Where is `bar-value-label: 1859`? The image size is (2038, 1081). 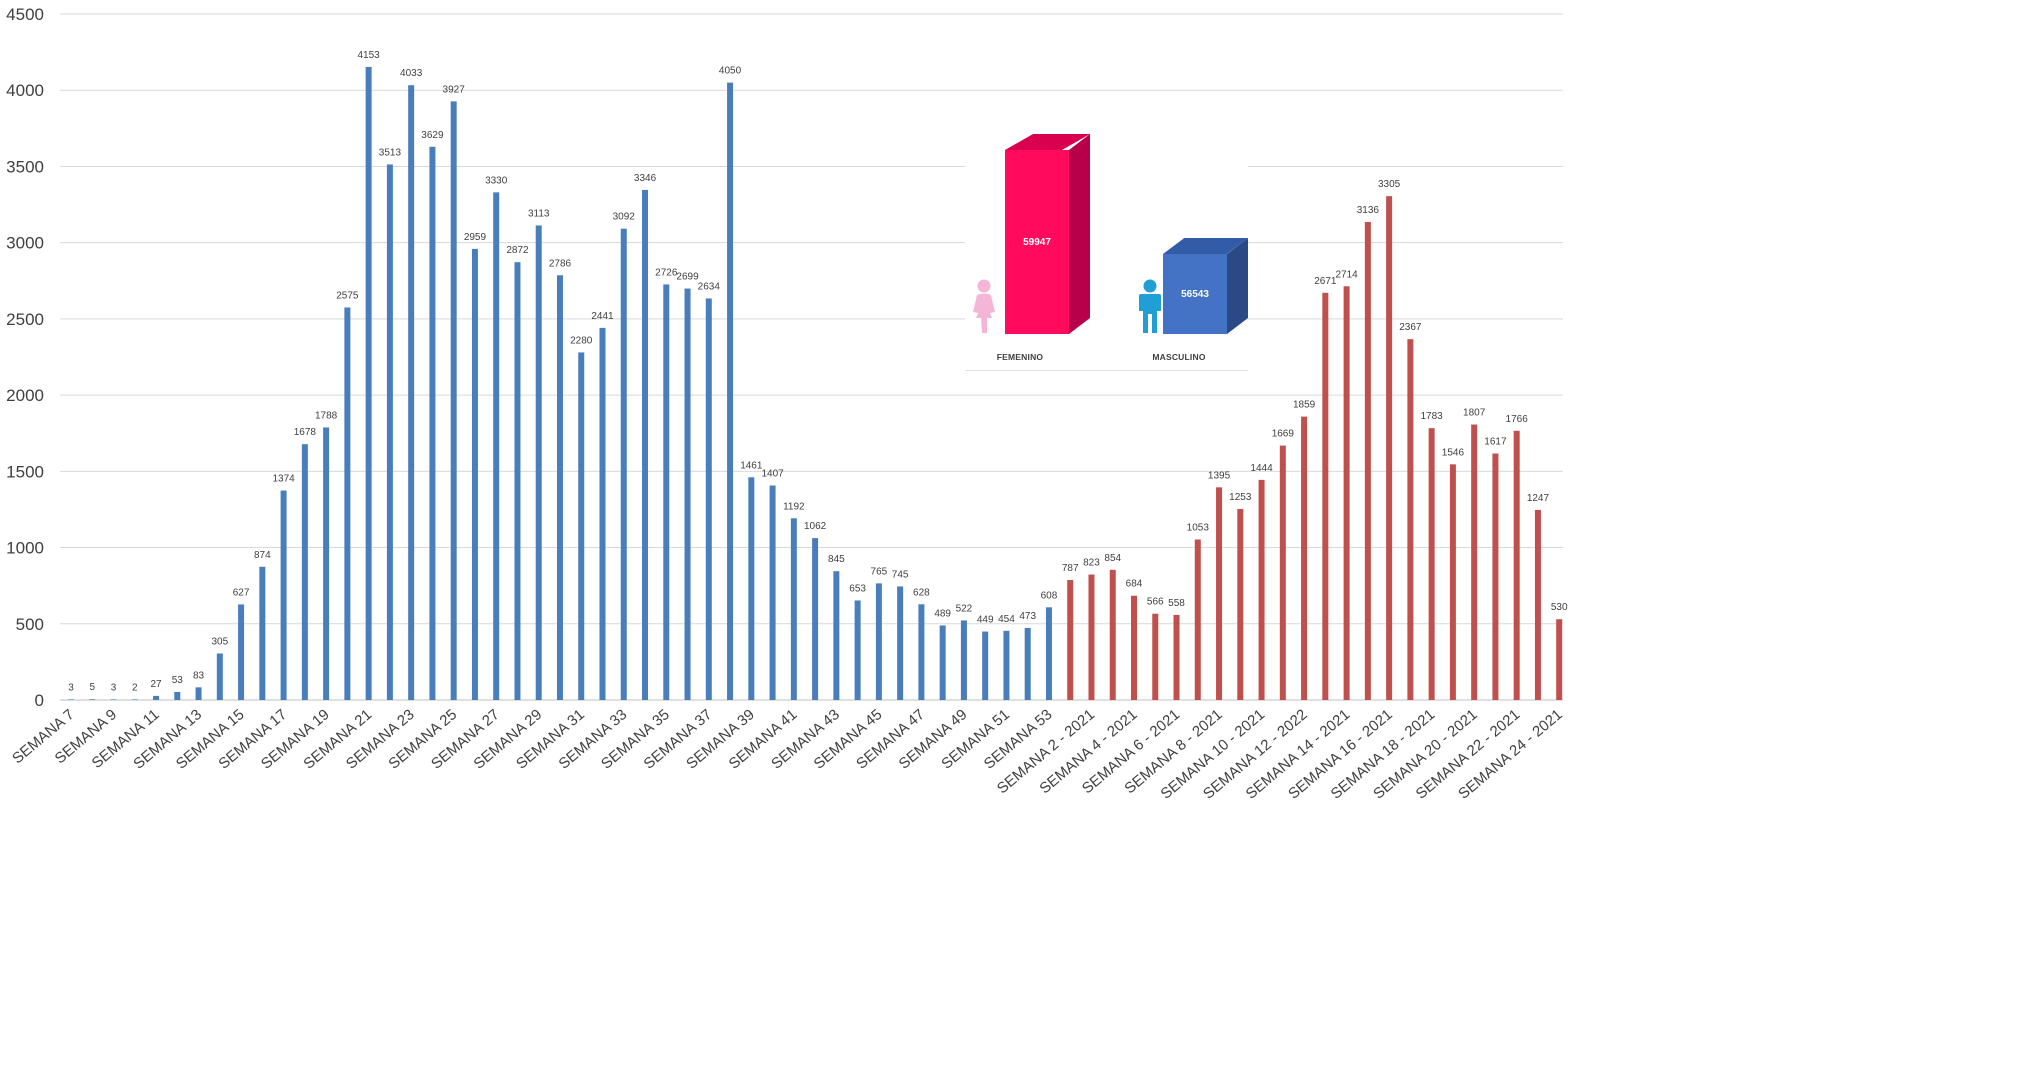
bar-value-label: 1859 is located at coordinates (1304, 405).